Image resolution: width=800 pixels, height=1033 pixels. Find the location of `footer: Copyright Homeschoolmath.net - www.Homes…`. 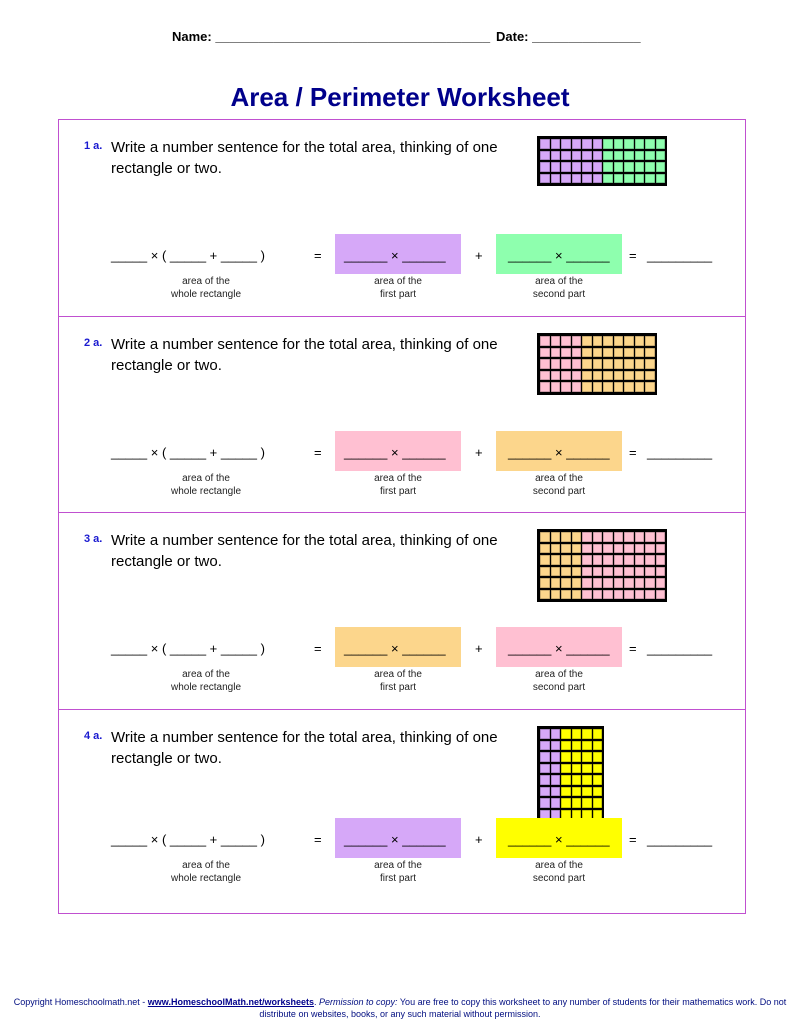

footer: Copyright Homeschoolmath.net - www.Homes… is located at coordinates (400, 1008).